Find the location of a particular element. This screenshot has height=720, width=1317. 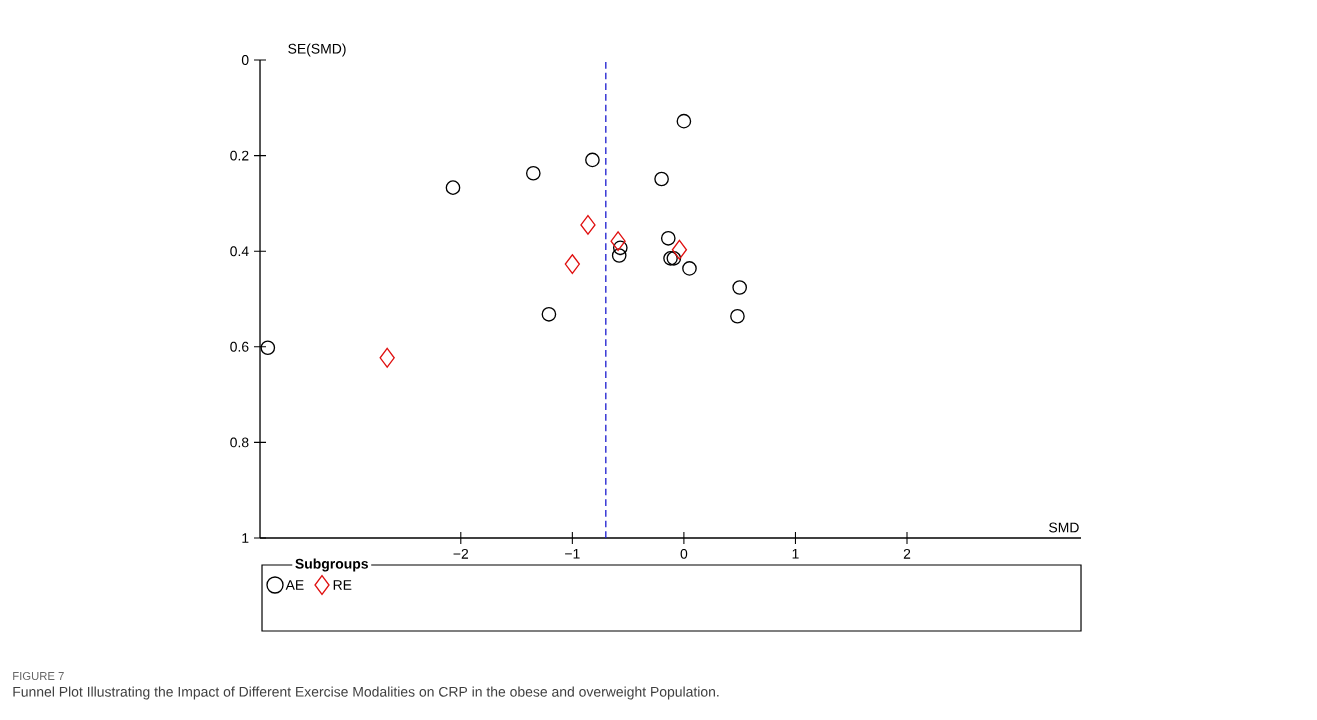

y-tick-label: 1 is located at coordinates (245, 538).